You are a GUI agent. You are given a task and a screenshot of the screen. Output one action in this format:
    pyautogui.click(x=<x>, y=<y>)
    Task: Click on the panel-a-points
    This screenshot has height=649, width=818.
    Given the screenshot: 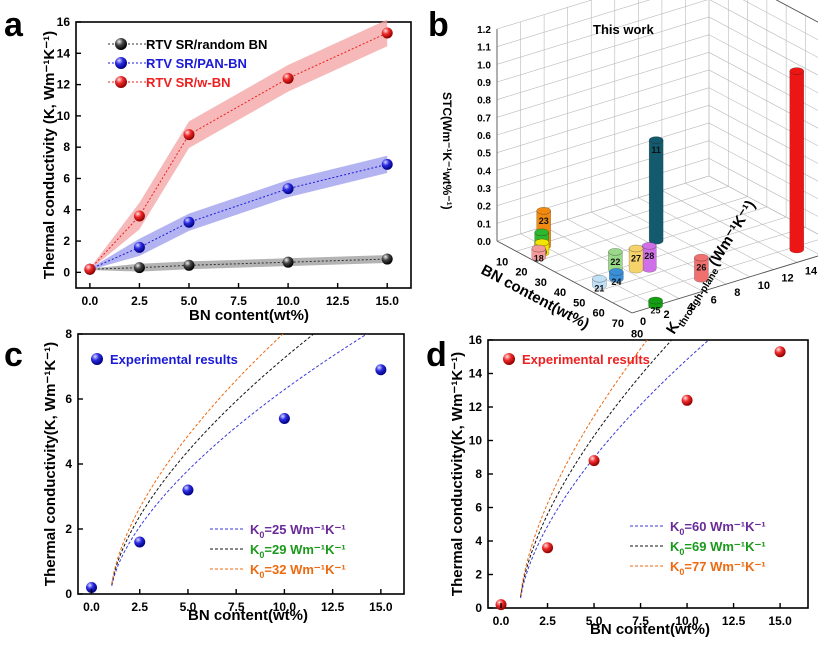 What is the action you would take?
    pyautogui.click(x=238, y=151)
    